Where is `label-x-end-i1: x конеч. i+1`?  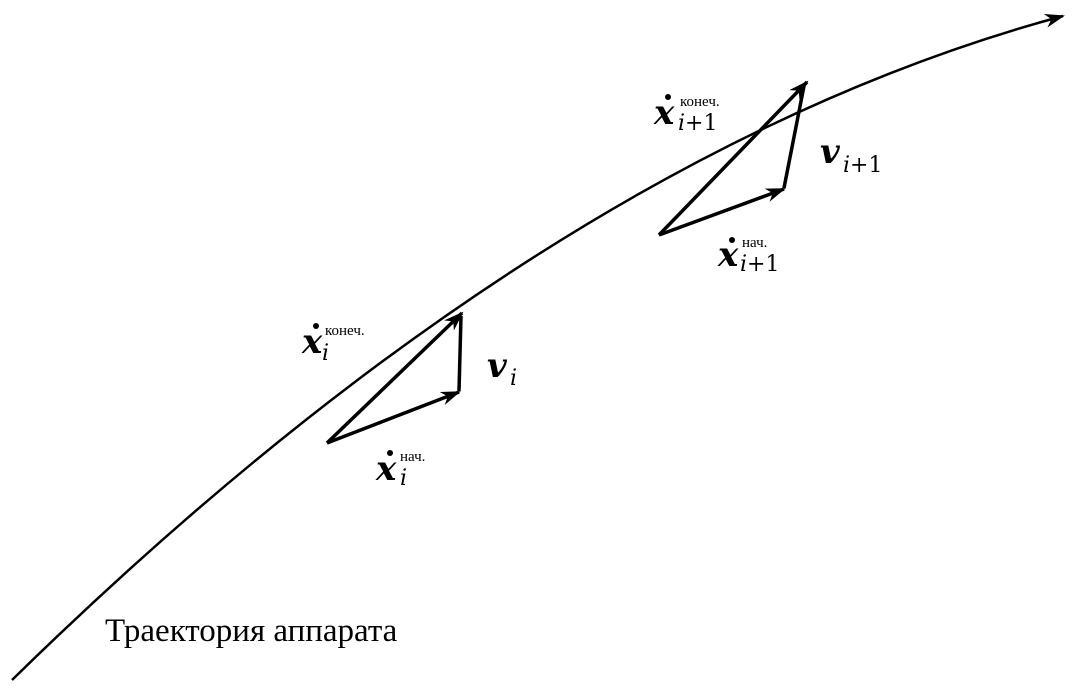
label-x-end-i1: x конеч. i+1 is located at coordinates (686, 114).